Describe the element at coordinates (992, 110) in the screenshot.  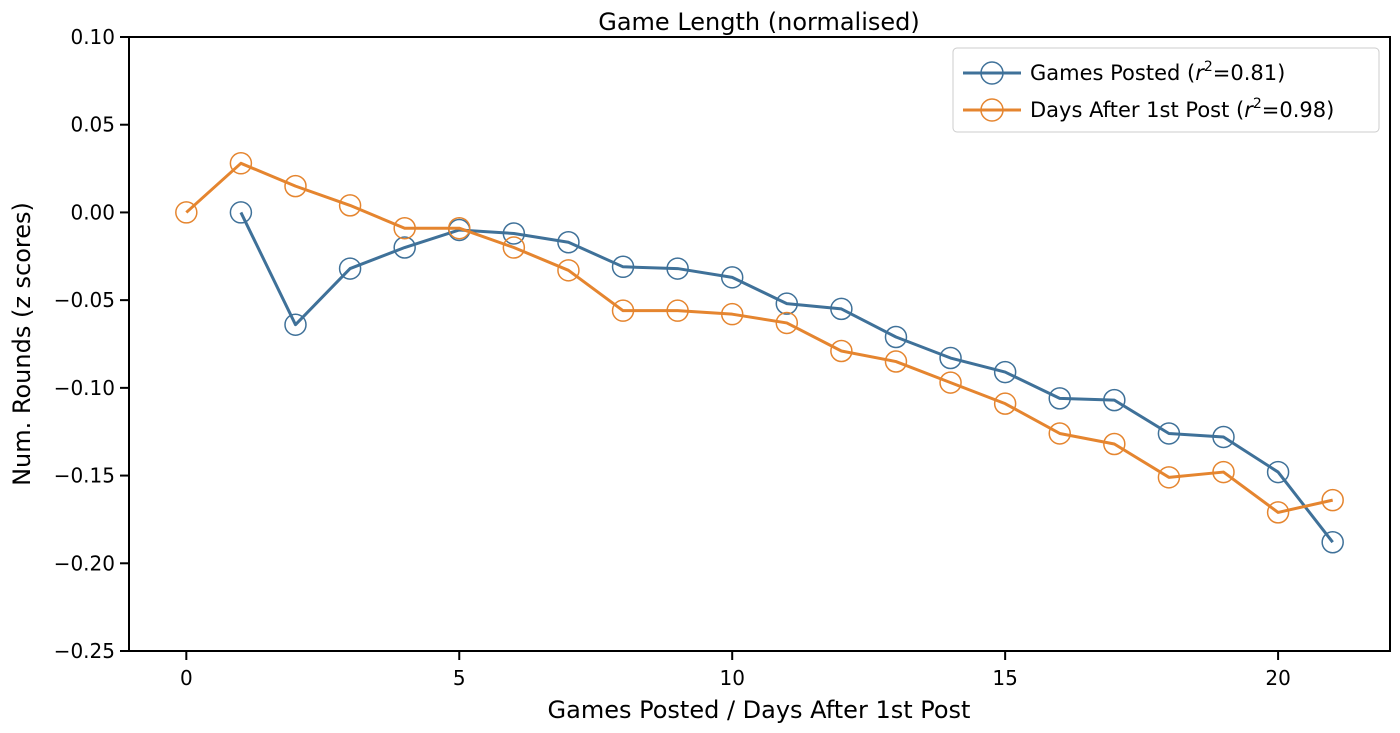
I see `legend-marker-days-after-1st-post` at that location.